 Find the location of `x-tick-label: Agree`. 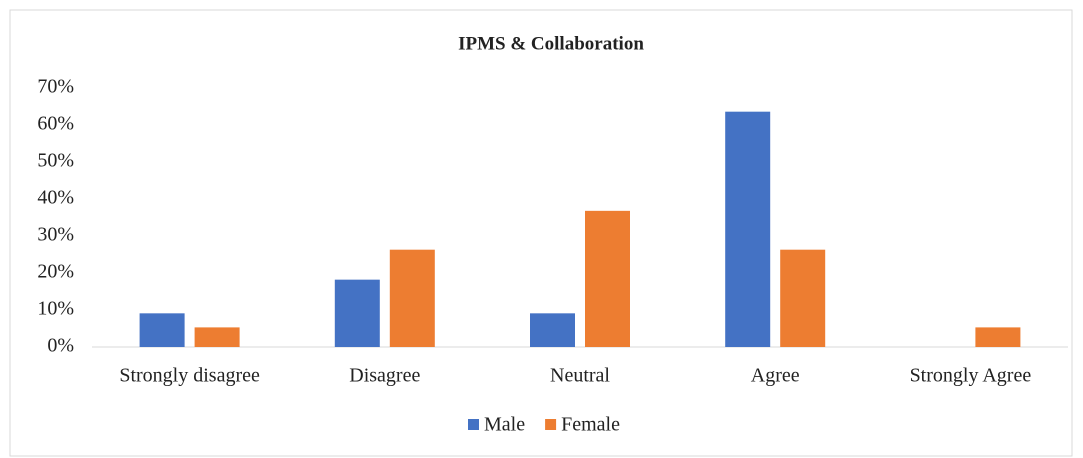

x-tick-label: Agree is located at coordinates (775, 376).